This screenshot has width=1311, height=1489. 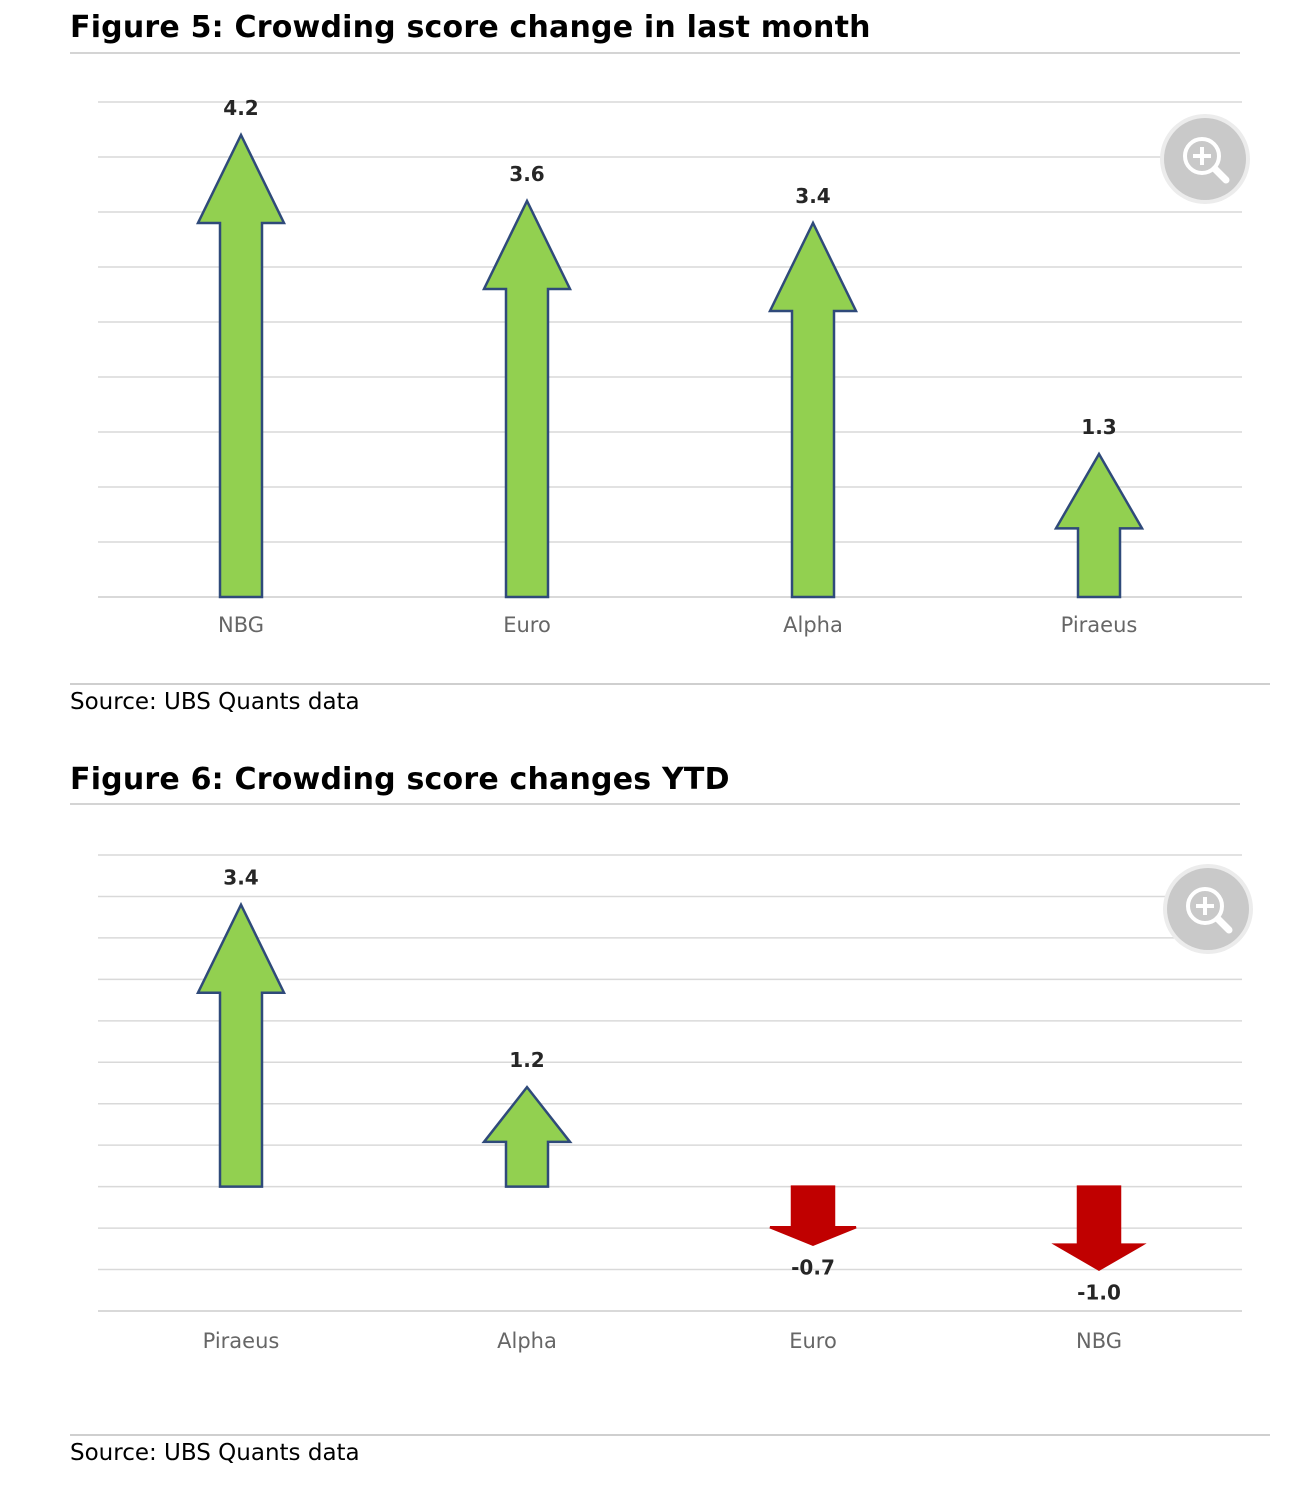 What do you see at coordinates (526, 174) in the screenshot?
I see `data-label: 3.6` at bounding box center [526, 174].